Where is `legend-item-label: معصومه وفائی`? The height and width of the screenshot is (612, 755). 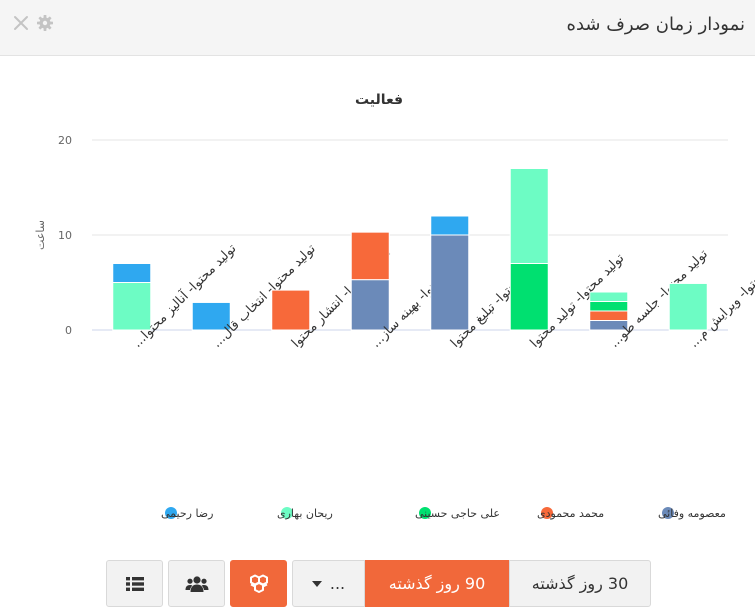
legend-item-label: معصومه وفائی is located at coordinates (692, 513).